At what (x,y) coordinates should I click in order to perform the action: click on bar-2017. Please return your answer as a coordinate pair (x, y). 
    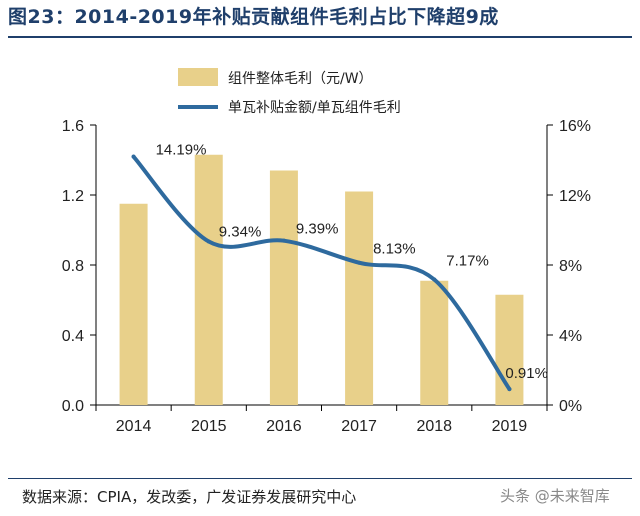
    Looking at the image, I should click on (359, 298).